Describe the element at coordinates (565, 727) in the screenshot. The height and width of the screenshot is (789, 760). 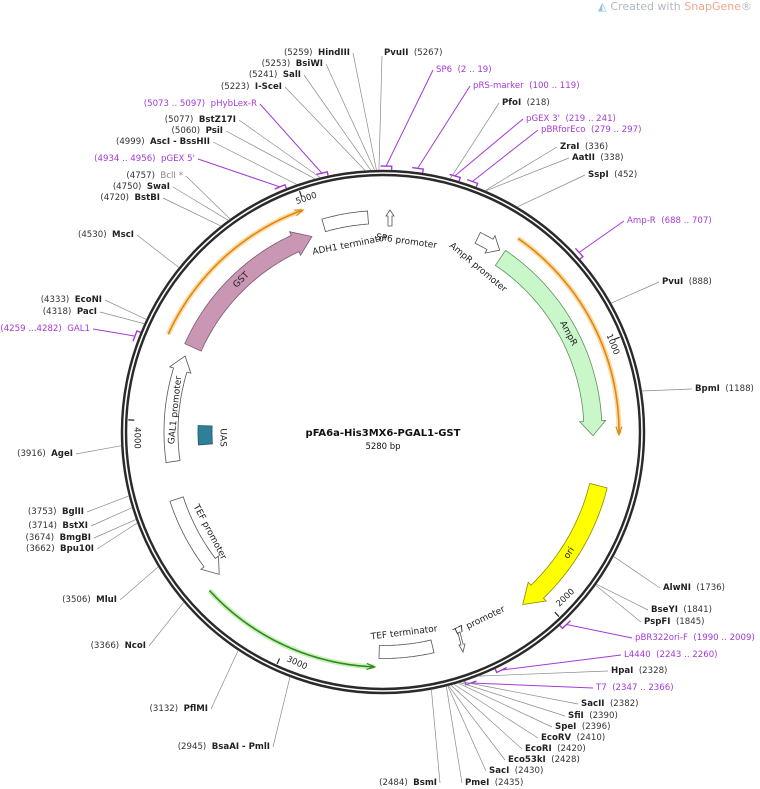
I see `site-name: SpeI` at that location.